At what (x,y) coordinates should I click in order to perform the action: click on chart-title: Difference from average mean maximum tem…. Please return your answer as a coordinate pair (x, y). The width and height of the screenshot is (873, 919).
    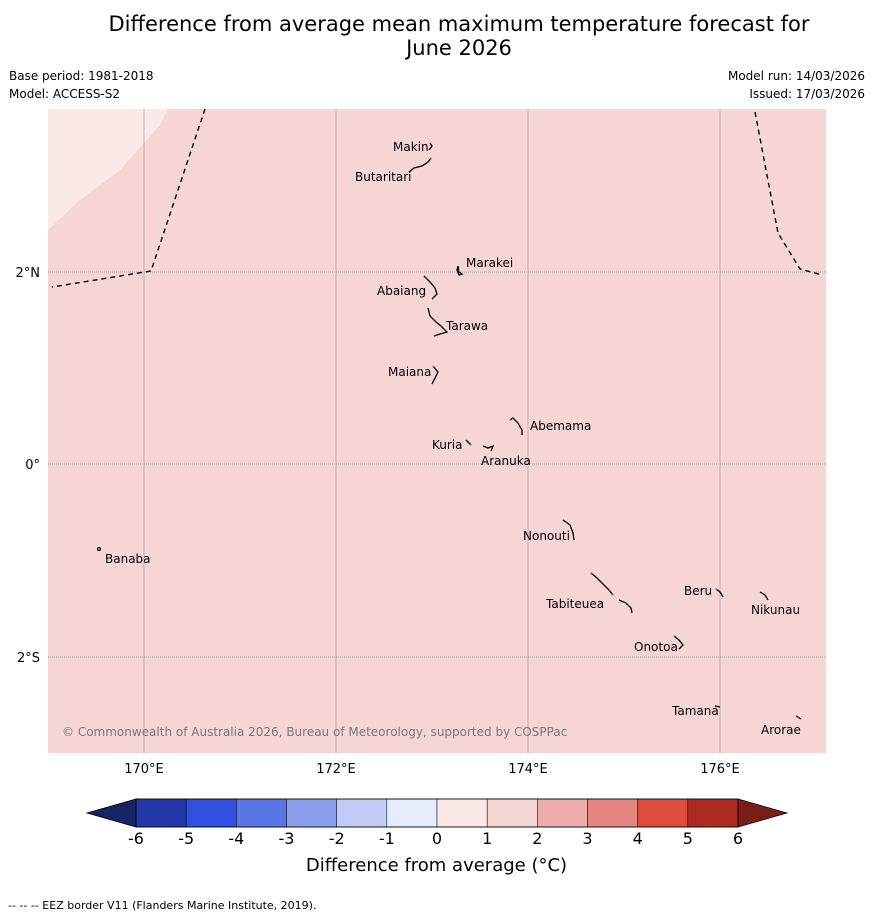
    Looking at the image, I should click on (436, 36).